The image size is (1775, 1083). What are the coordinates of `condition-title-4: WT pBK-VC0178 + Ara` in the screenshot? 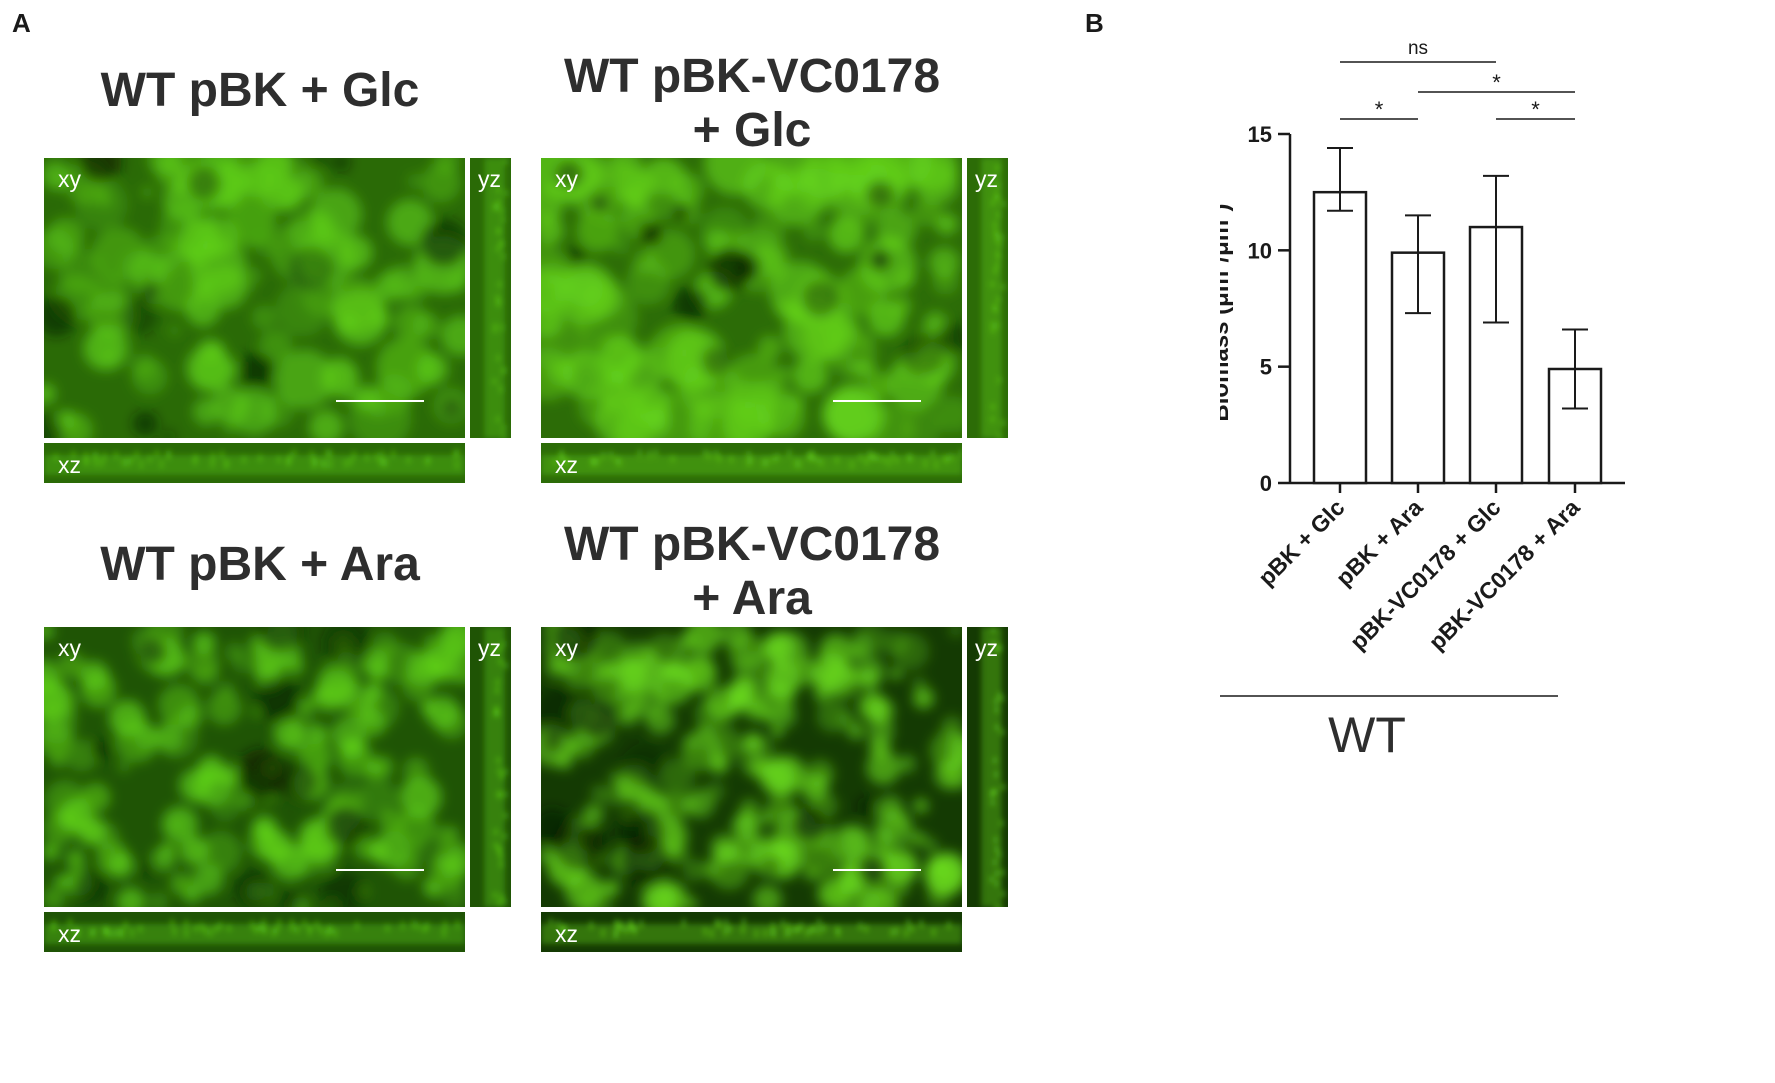 It's located at (752, 572).